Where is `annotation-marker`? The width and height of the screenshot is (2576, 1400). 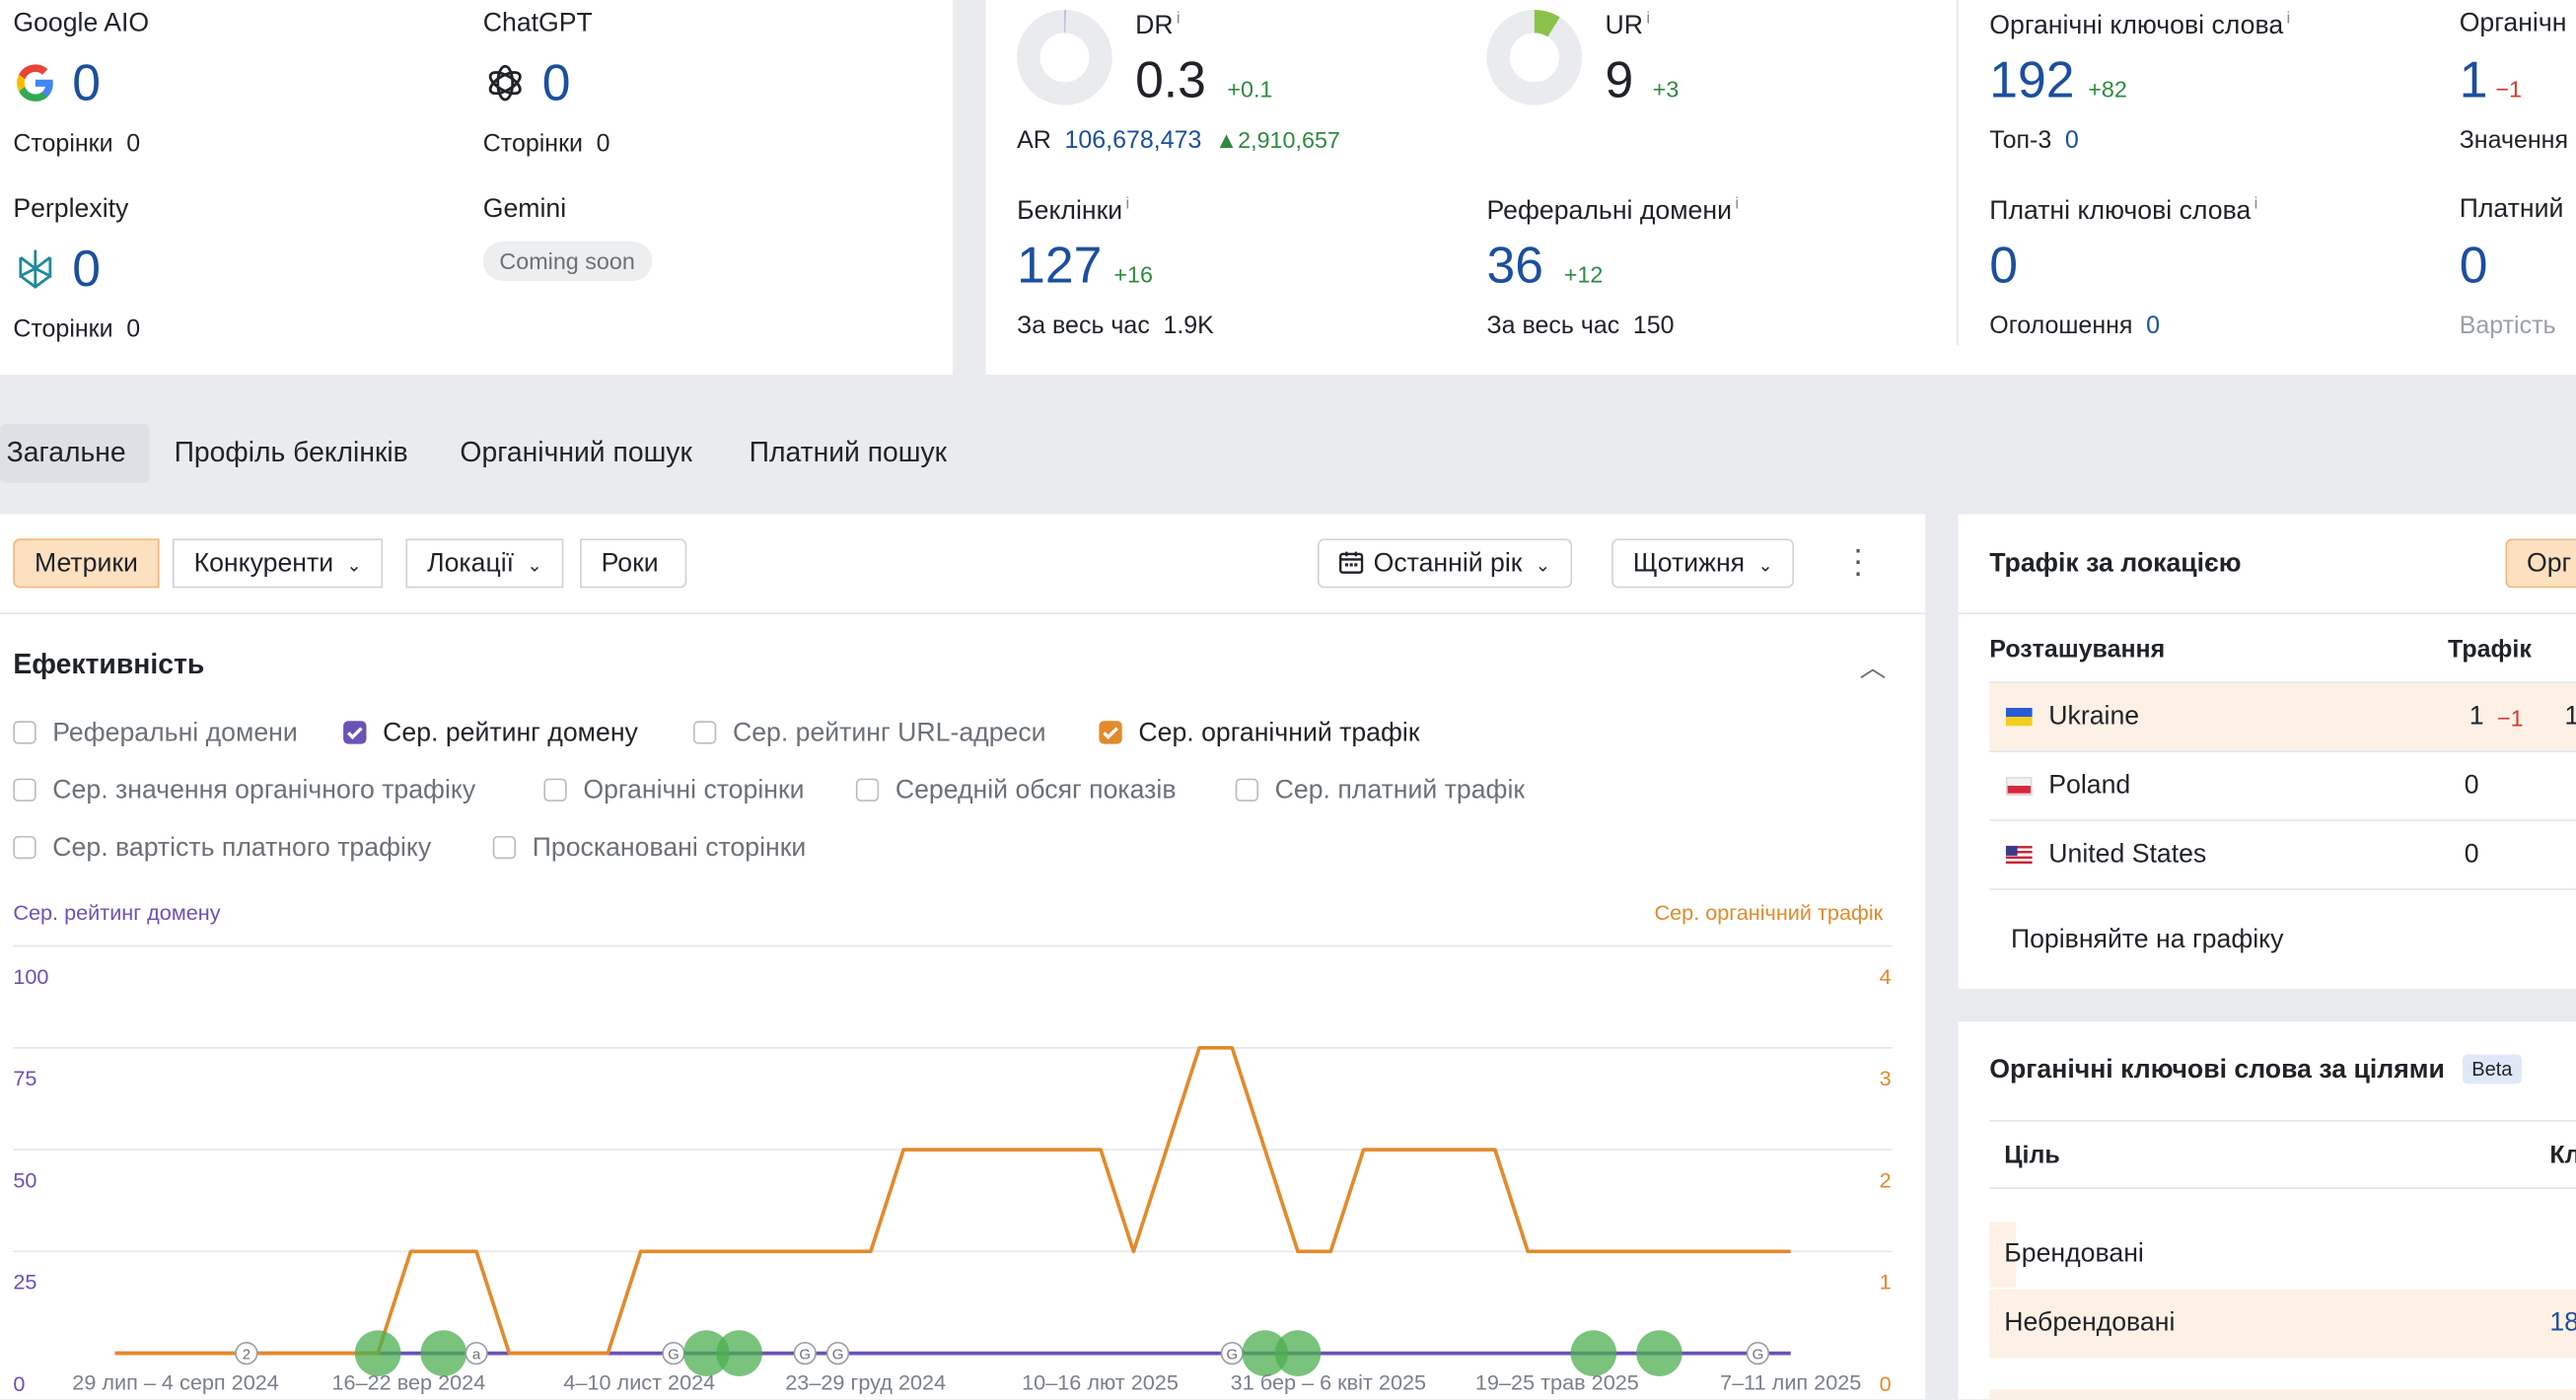
annotation-marker is located at coordinates (805, 1353).